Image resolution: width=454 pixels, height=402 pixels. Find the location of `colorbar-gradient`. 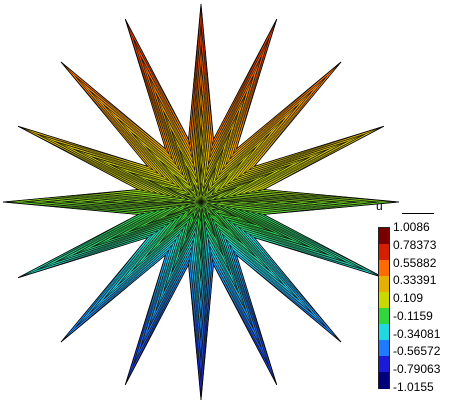

colorbar-gradient is located at coordinates (384, 308).